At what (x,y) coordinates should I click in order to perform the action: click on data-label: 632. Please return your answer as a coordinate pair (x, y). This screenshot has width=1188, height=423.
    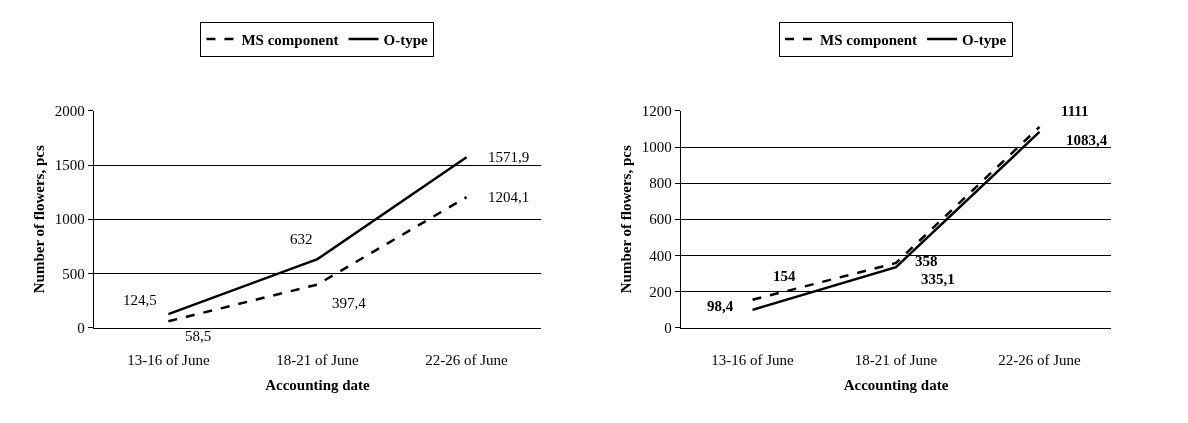
    Looking at the image, I should click on (301, 239).